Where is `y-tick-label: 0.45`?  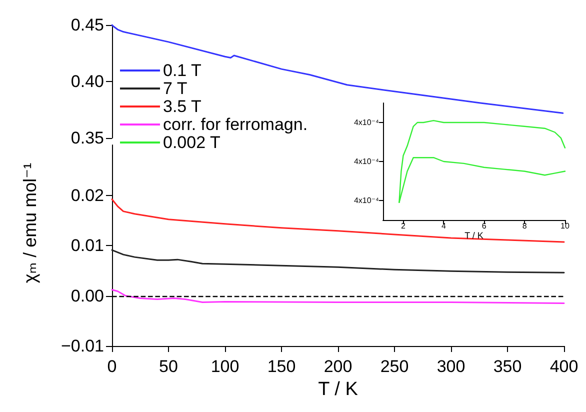 y-tick-label: 0.45 is located at coordinates (87, 25).